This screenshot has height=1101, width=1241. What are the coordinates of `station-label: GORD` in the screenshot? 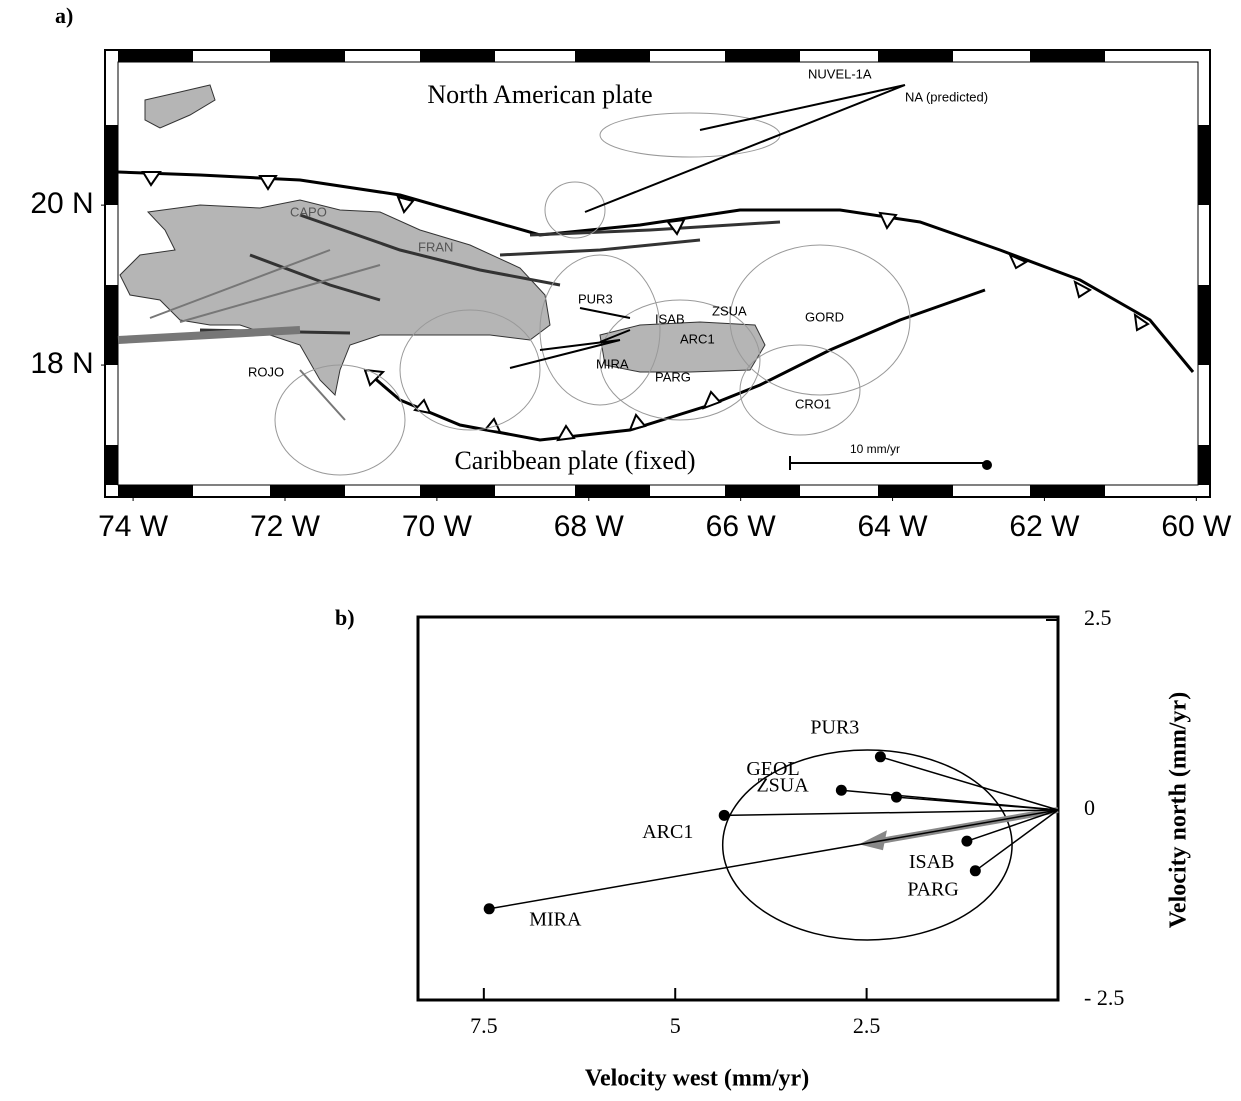 It's located at (824, 316).